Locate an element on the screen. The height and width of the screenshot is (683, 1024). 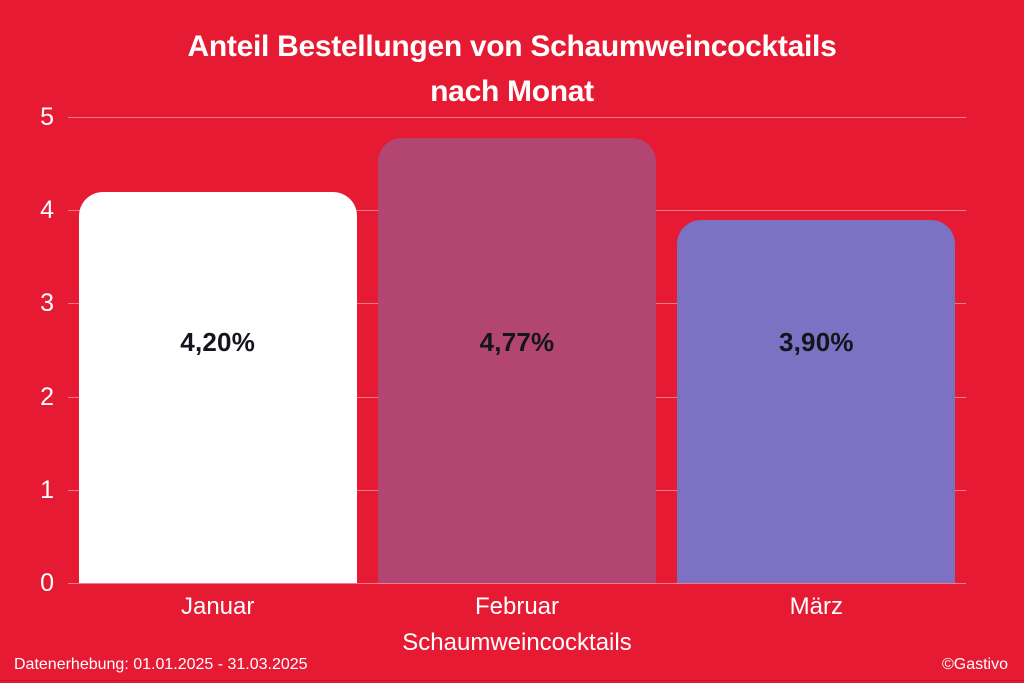
bar-value-label-3: 3,90% is located at coordinates (816, 342).